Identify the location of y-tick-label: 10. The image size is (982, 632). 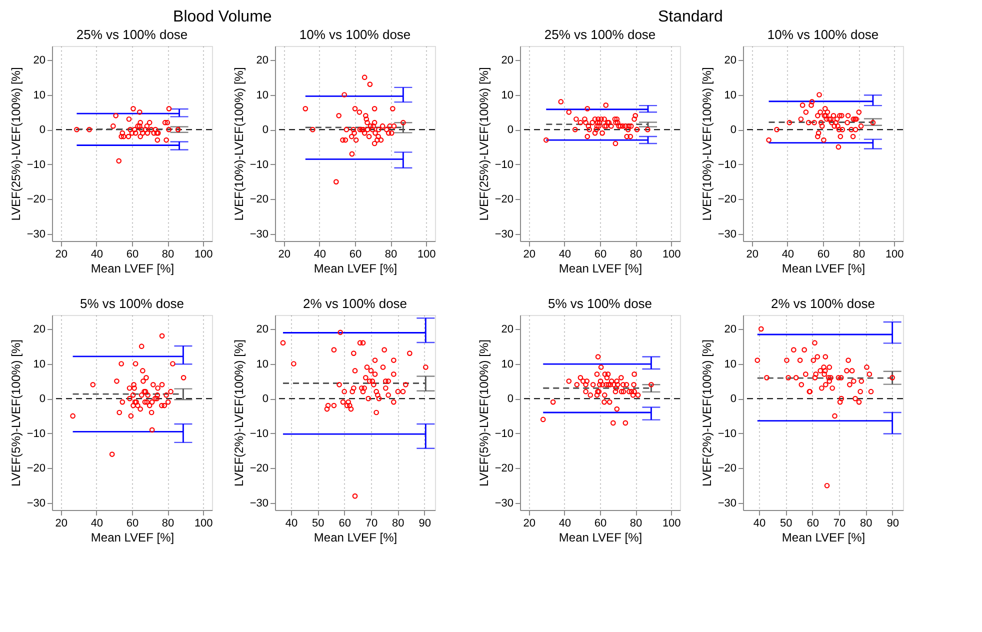
(507, 364).